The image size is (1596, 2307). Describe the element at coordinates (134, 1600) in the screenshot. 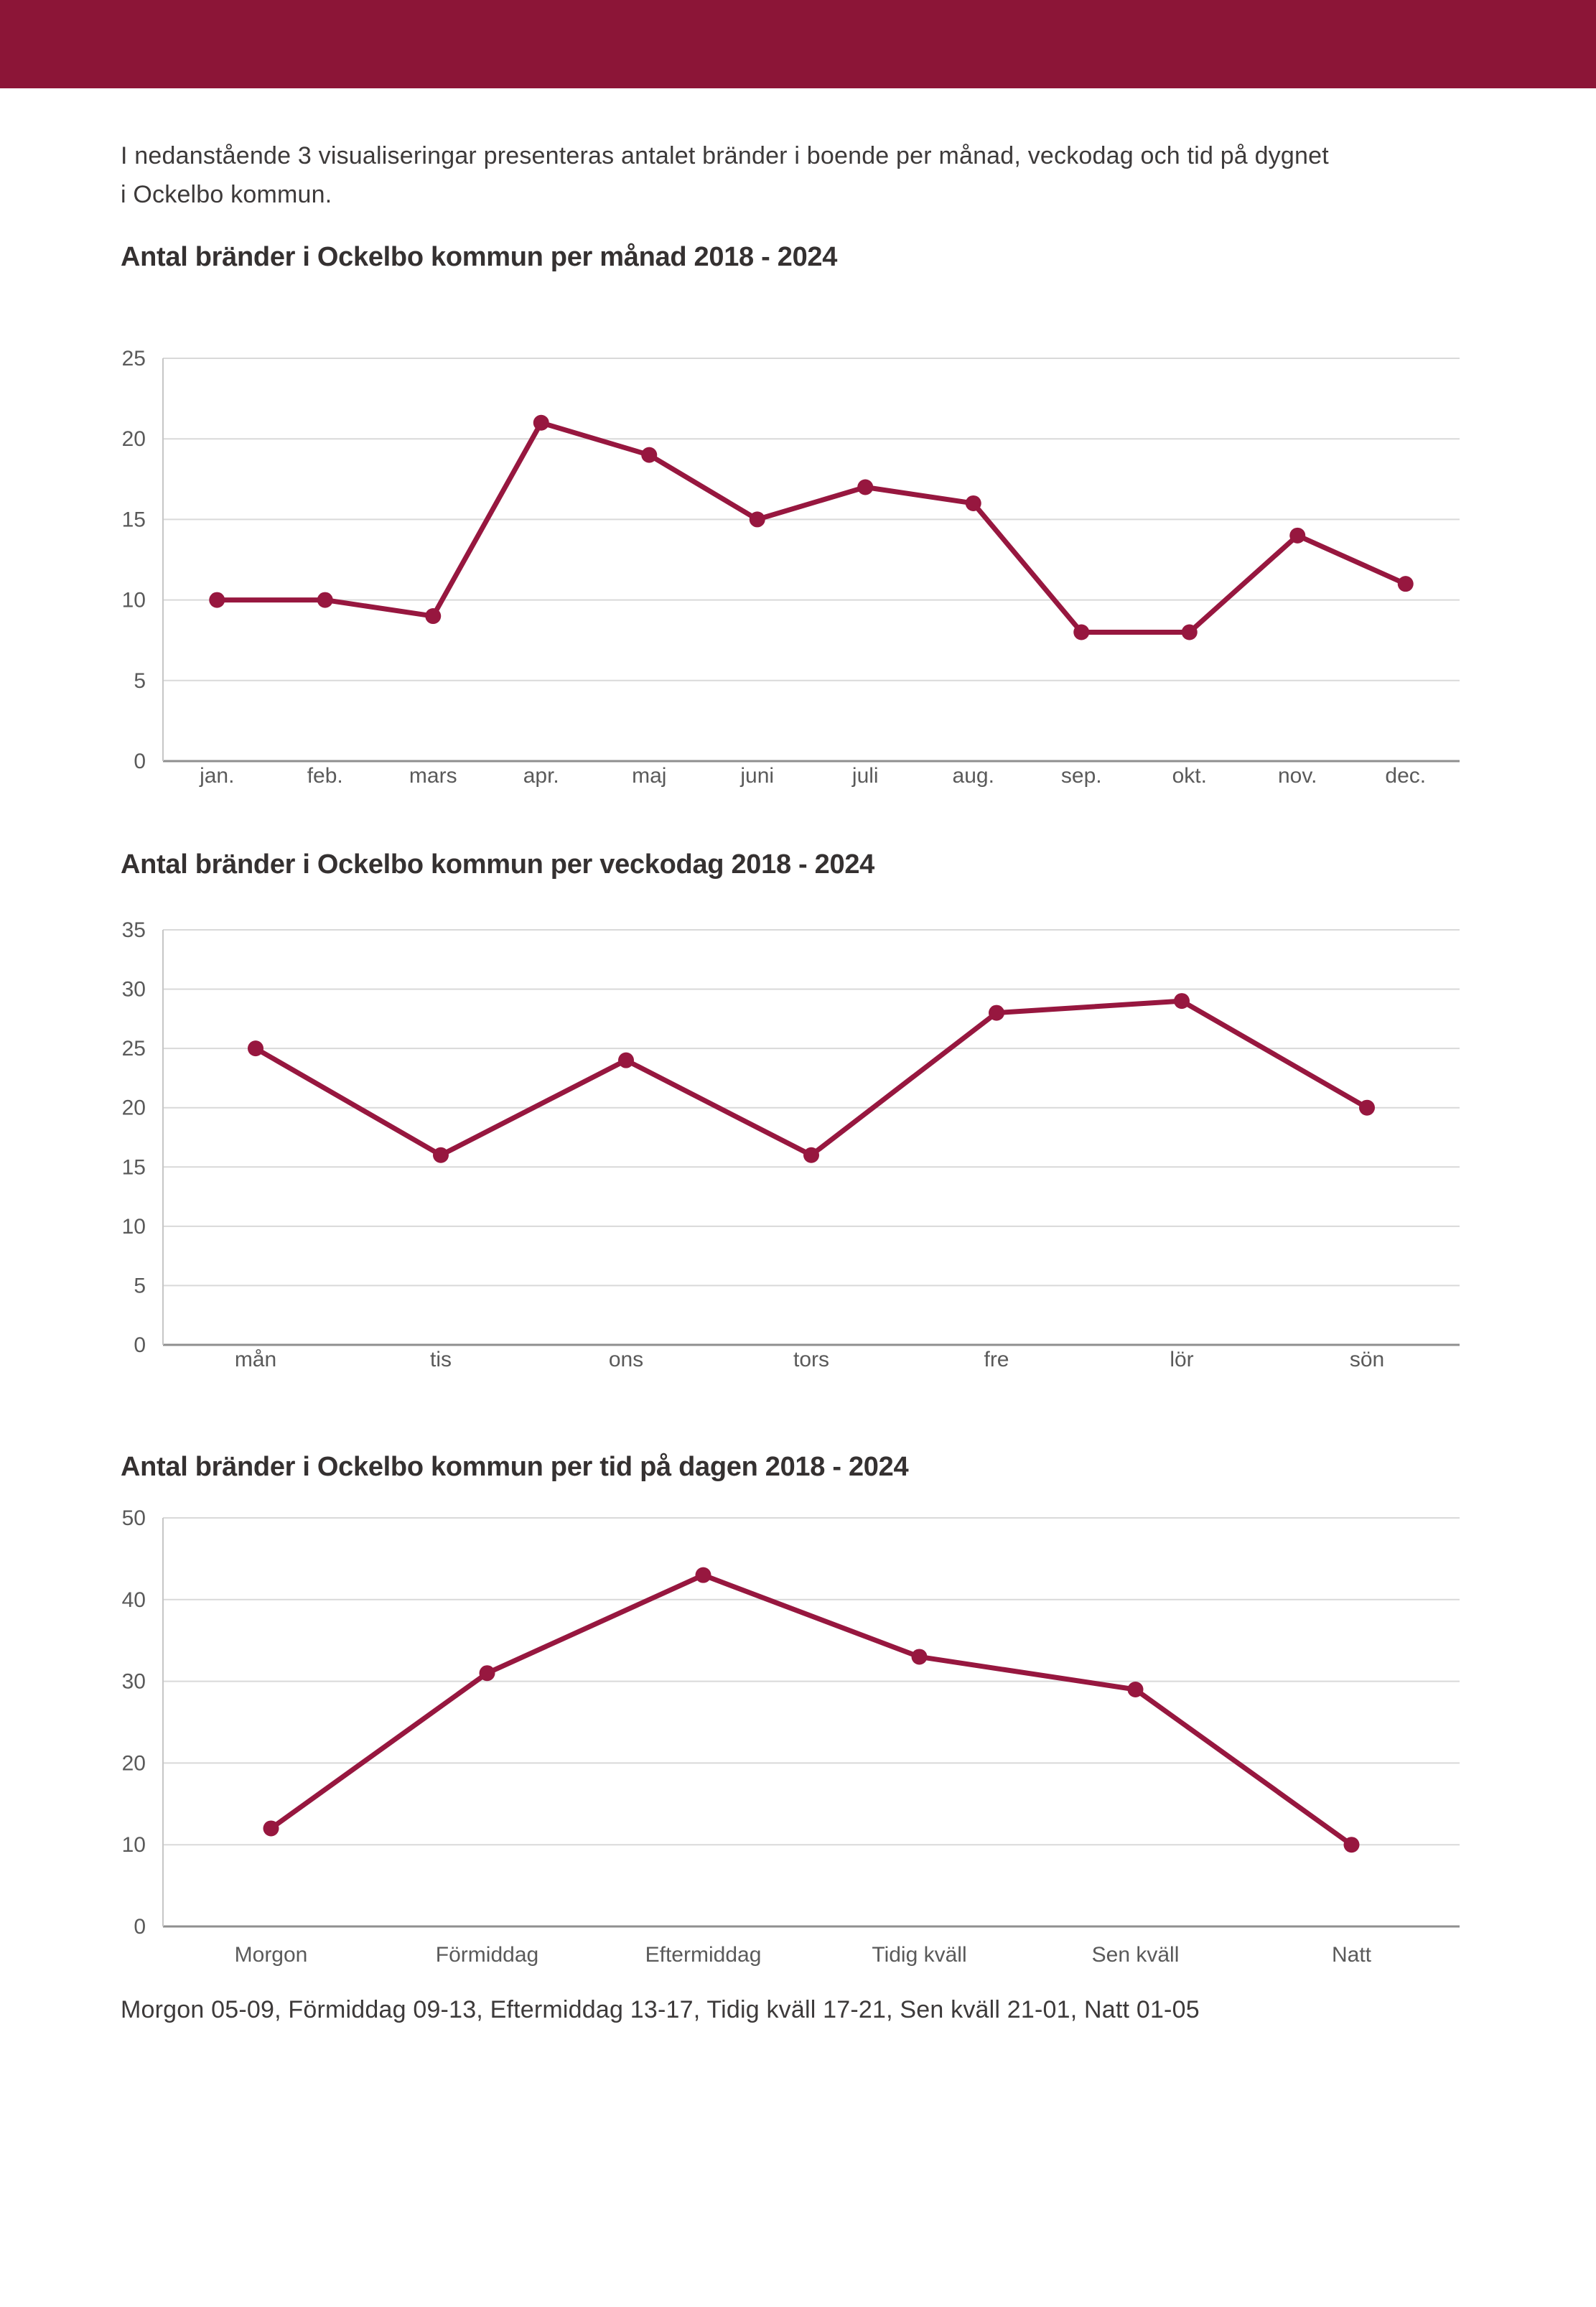

I see `y-tick-label: 40` at that location.